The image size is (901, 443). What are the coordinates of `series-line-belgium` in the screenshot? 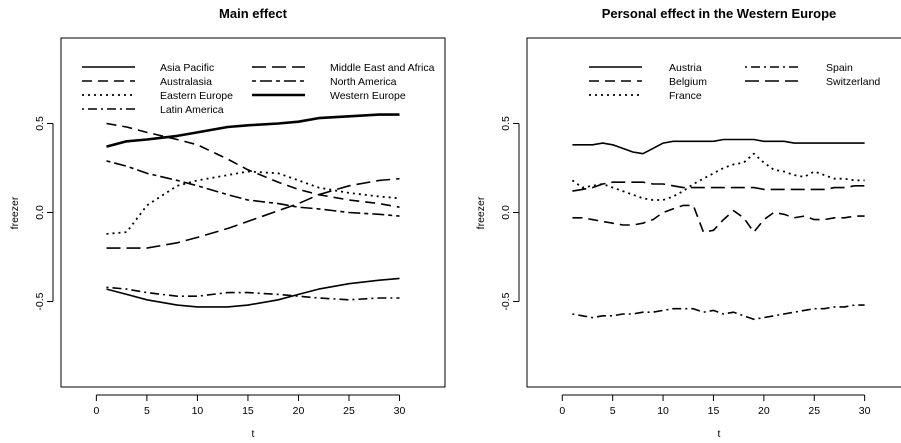 It's located at (718, 218).